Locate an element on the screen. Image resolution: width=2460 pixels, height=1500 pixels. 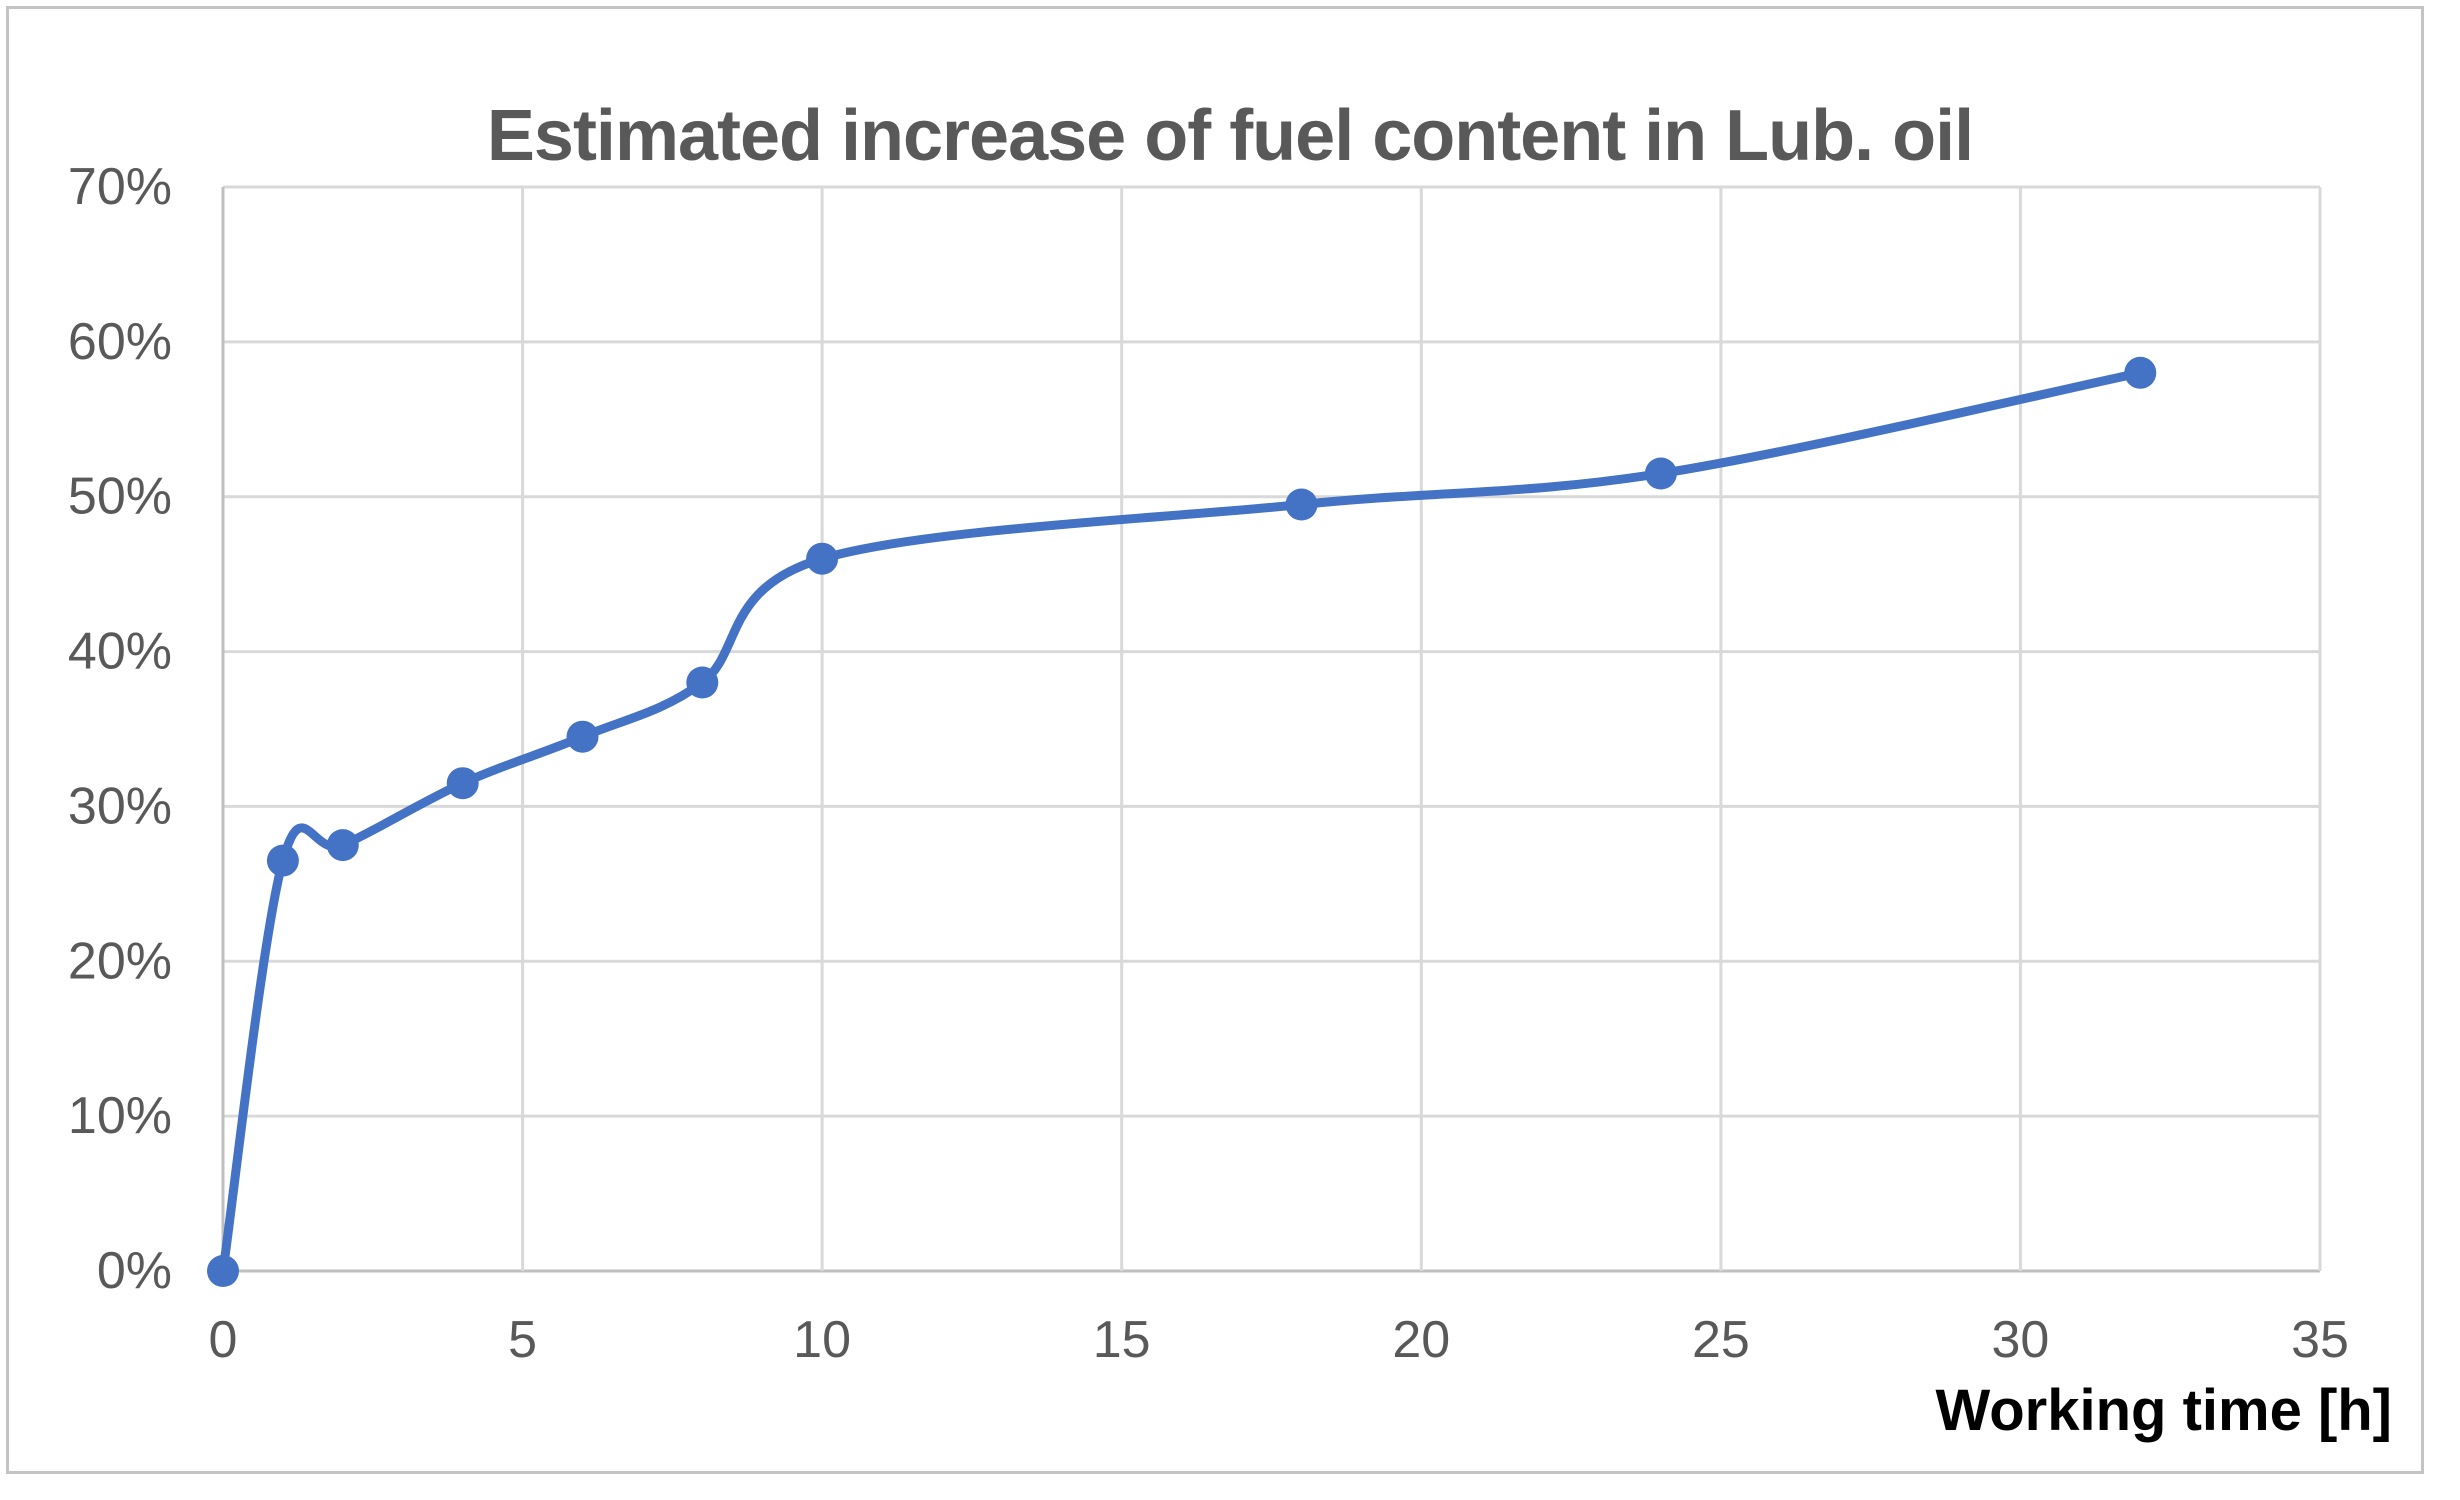
x-axis-title: Working time [h] is located at coordinates (2163, 1410).